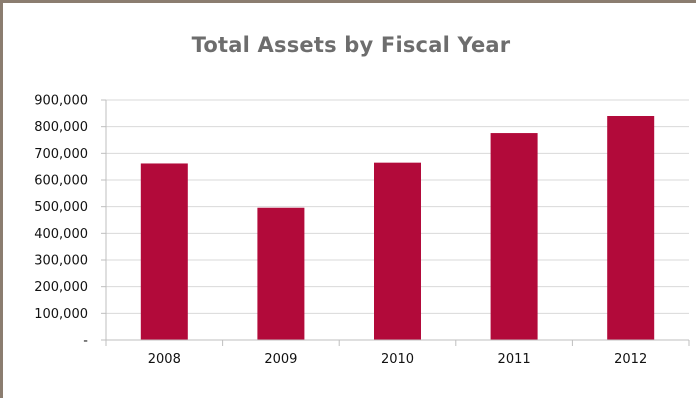 The height and width of the screenshot is (401, 696). Describe the element at coordinates (164, 251) in the screenshot. I see `bar-2008` at that location.